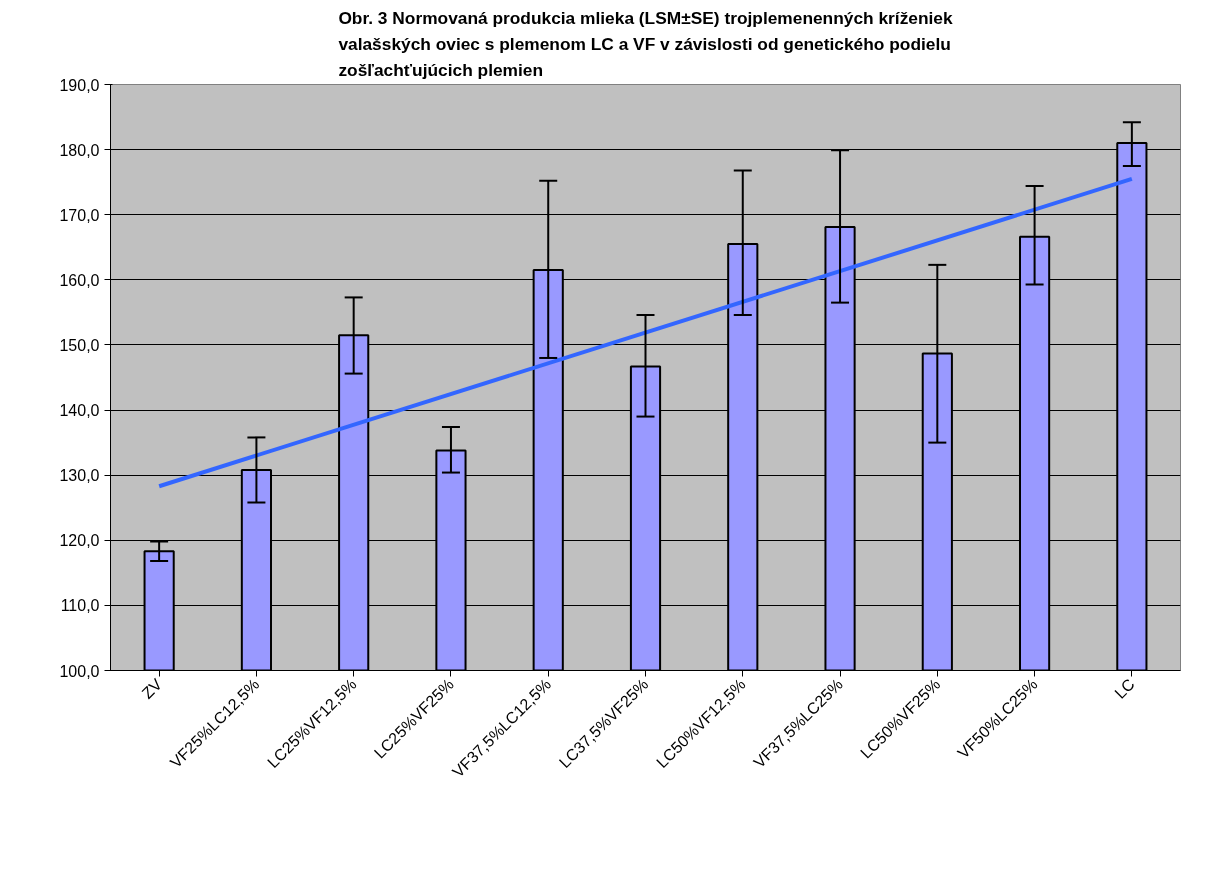 The width and height of the screenshot is (1210, 880). I want to click on y-tick-label: 140,0, so click(79, 411).